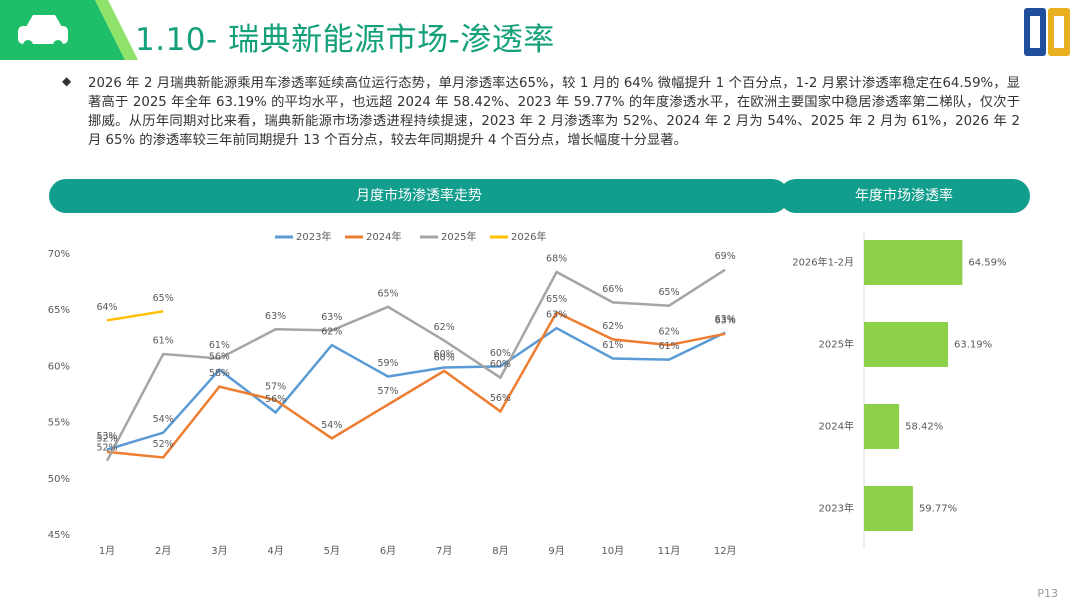 The height and width of the screenshot is (608, 1080). What do you see at coordinates (219, 551) in the screenshot?
I see `x-tick-label: 3月` at bounding box center [219, 551].